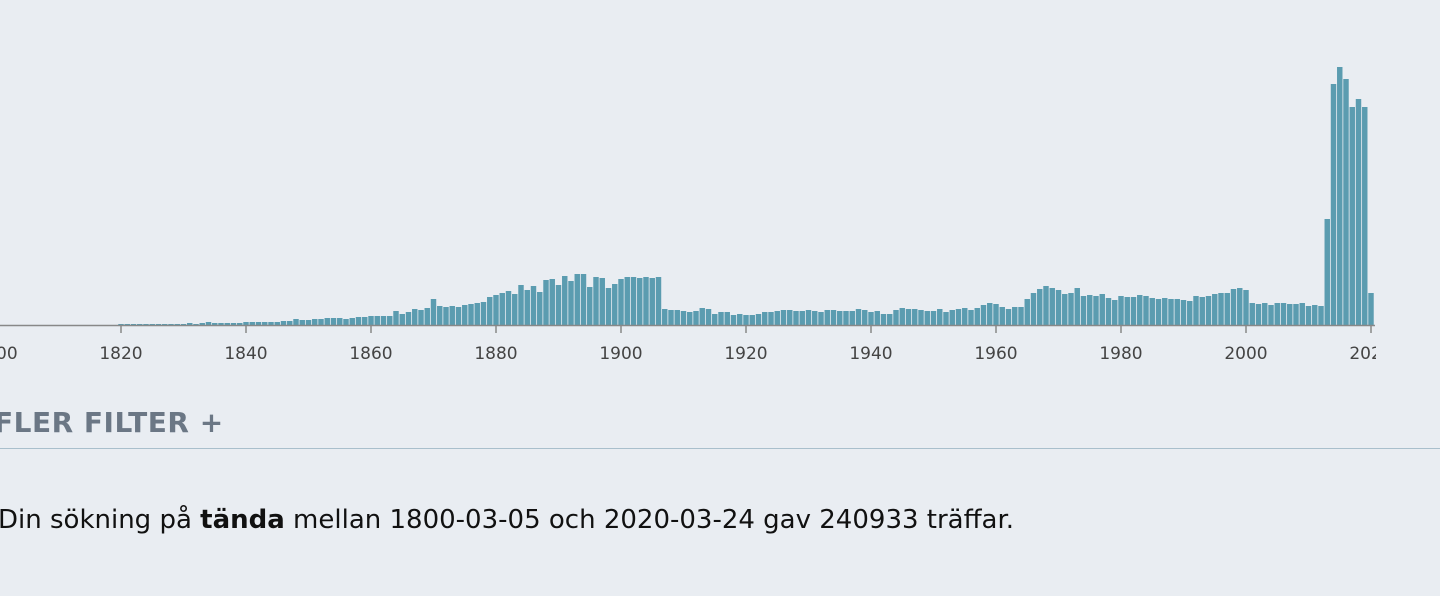  What do you see at coordinates (1245, 354) in the screenshot?
I see `x-tick-label: 2000` at bounding box center [1245, 354].